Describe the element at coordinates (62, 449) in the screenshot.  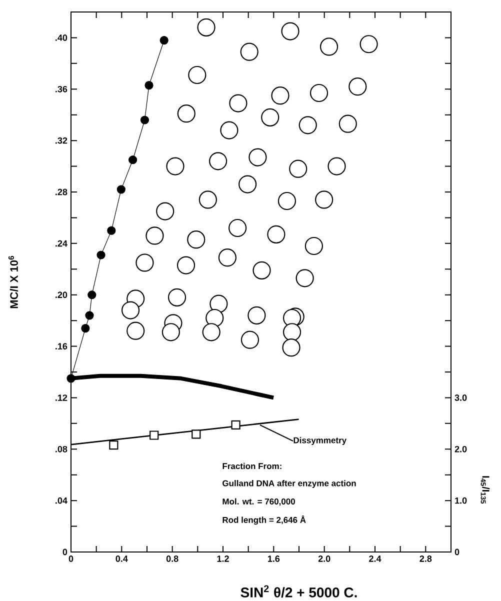
I see `y-tick-label: .08` at that location.